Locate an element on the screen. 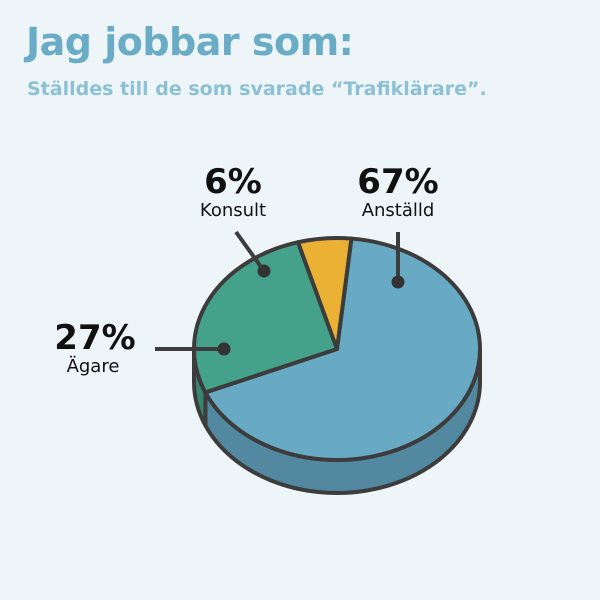 The height and width of the screenshot is (600, 600). leader-line-konsult is located at coordinates (250, 251).